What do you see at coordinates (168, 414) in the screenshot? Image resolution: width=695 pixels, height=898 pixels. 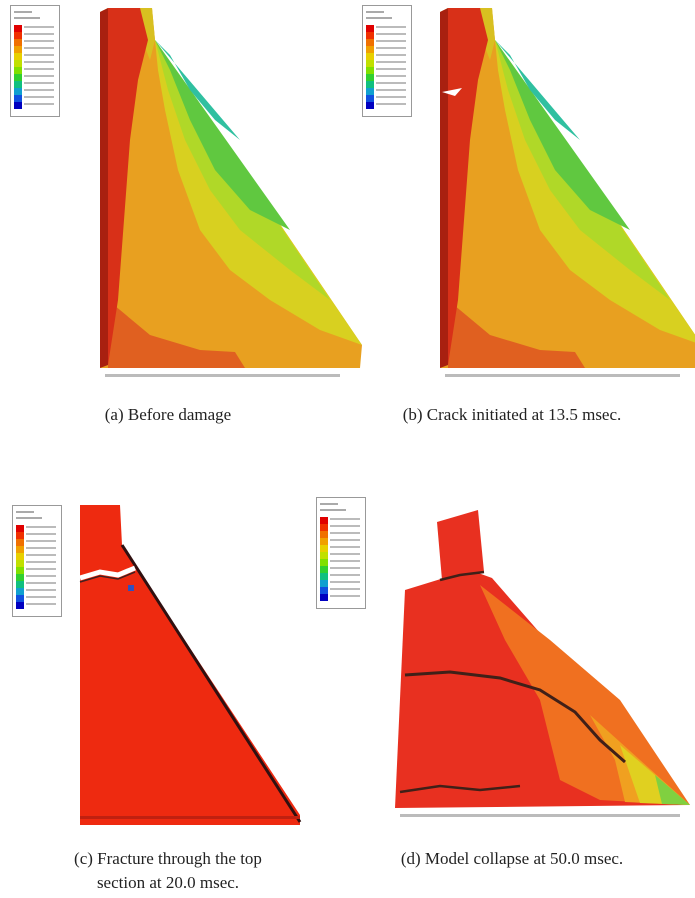 I see `caption: (a) Before damage` at bounding box center [168, 414].